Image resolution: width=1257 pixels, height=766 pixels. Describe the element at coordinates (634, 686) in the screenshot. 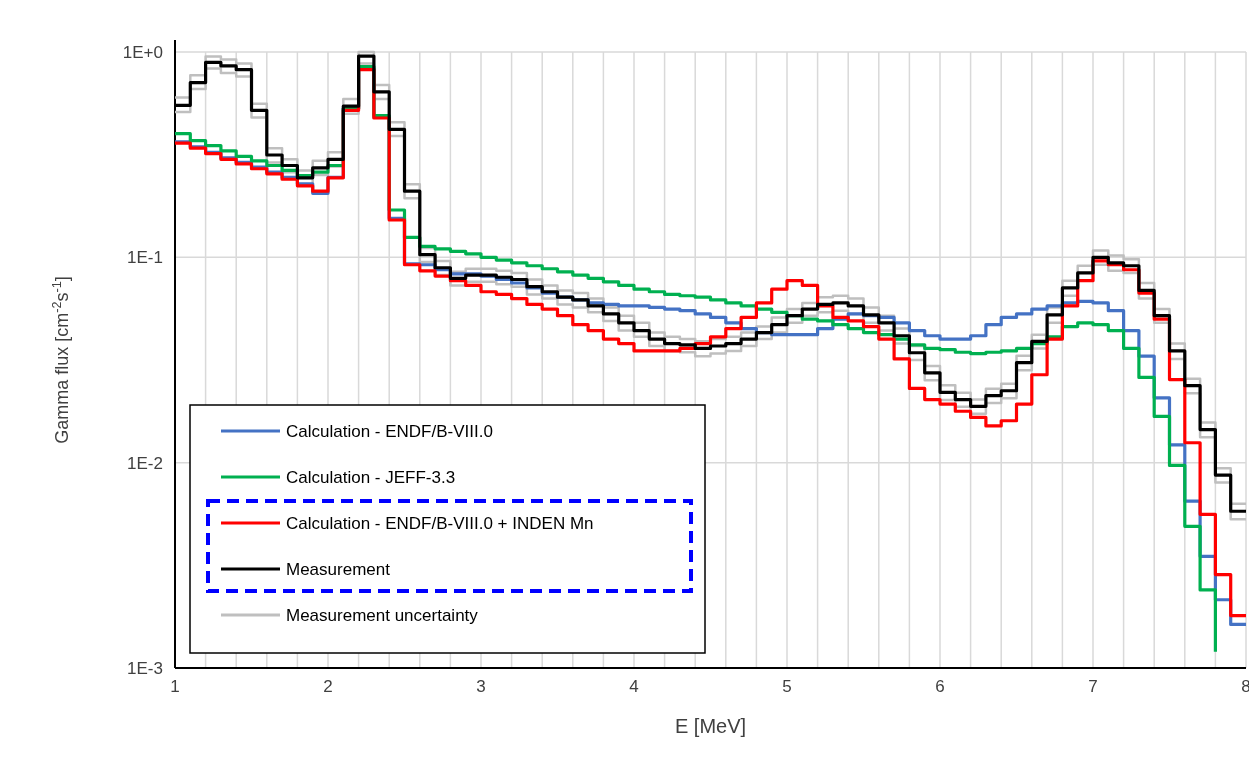

I see `x-tick-label: 4` at that location.